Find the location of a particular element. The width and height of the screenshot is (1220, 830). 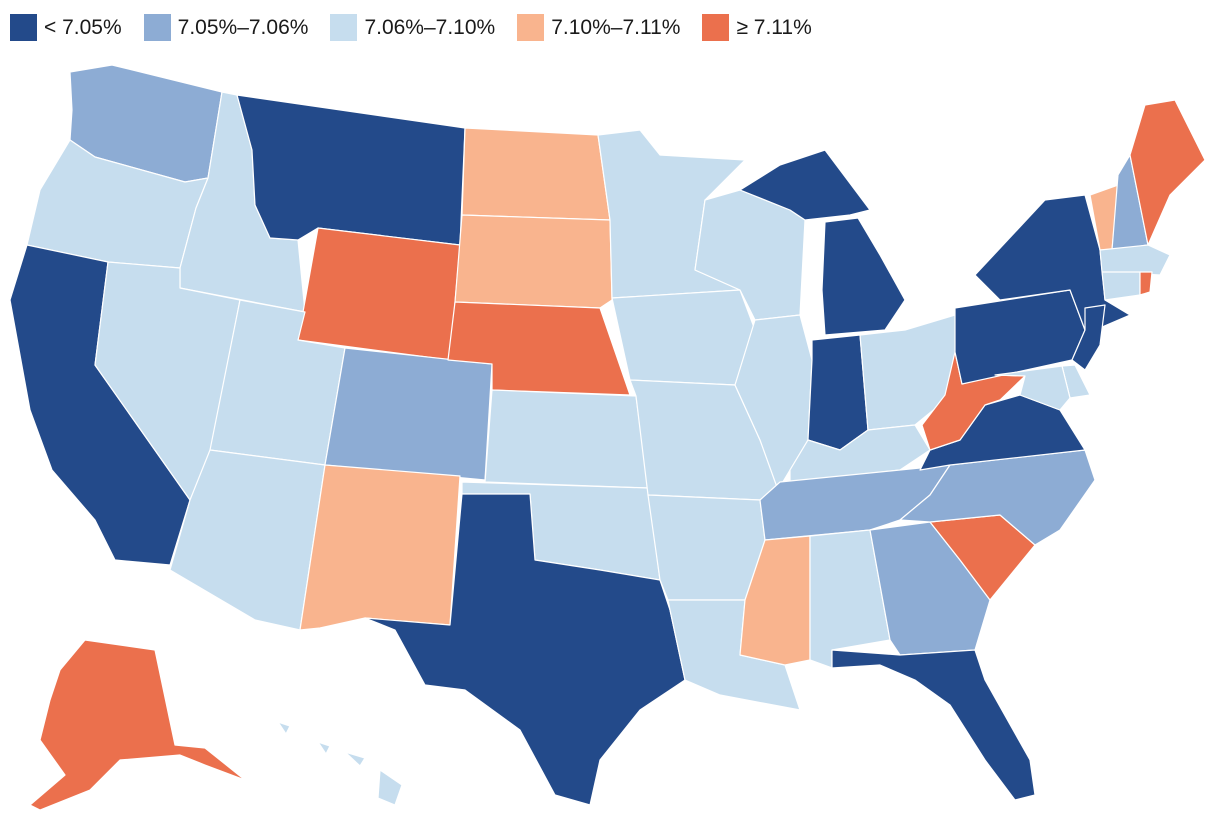

state-KS is located at coordinates (566, 439).